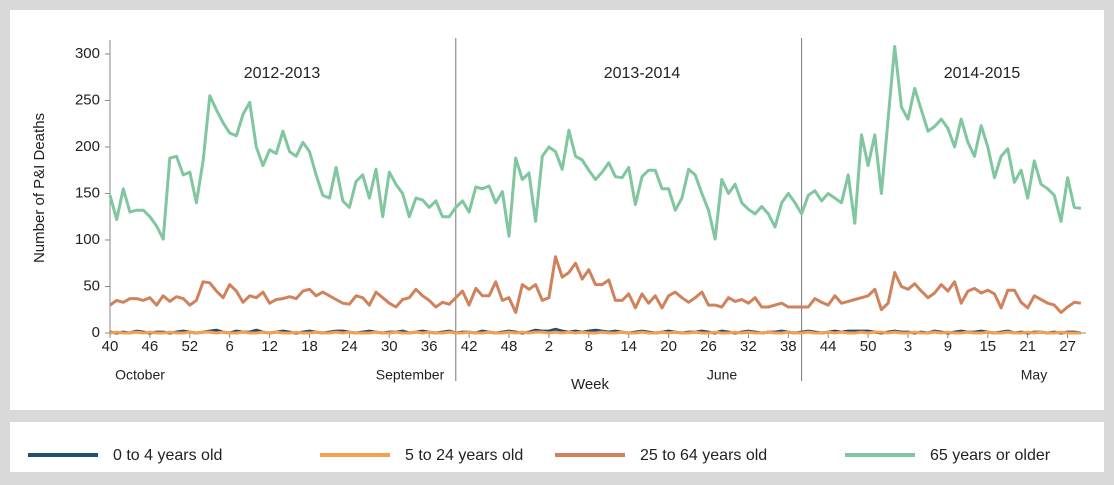 This screenshot has height=485, width=1114. What do you see at coordinates (828, 346) in the screenshot?
I see `x-tick-label: 44` at bounding box center [828, 346].